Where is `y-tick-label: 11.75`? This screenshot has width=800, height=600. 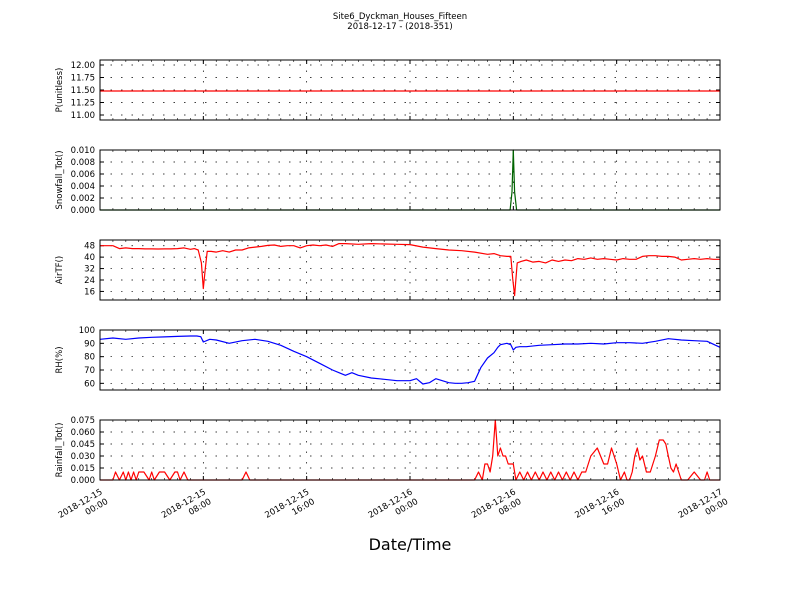 y-tick-label: 11.75 is located at coordinates (83, 79).